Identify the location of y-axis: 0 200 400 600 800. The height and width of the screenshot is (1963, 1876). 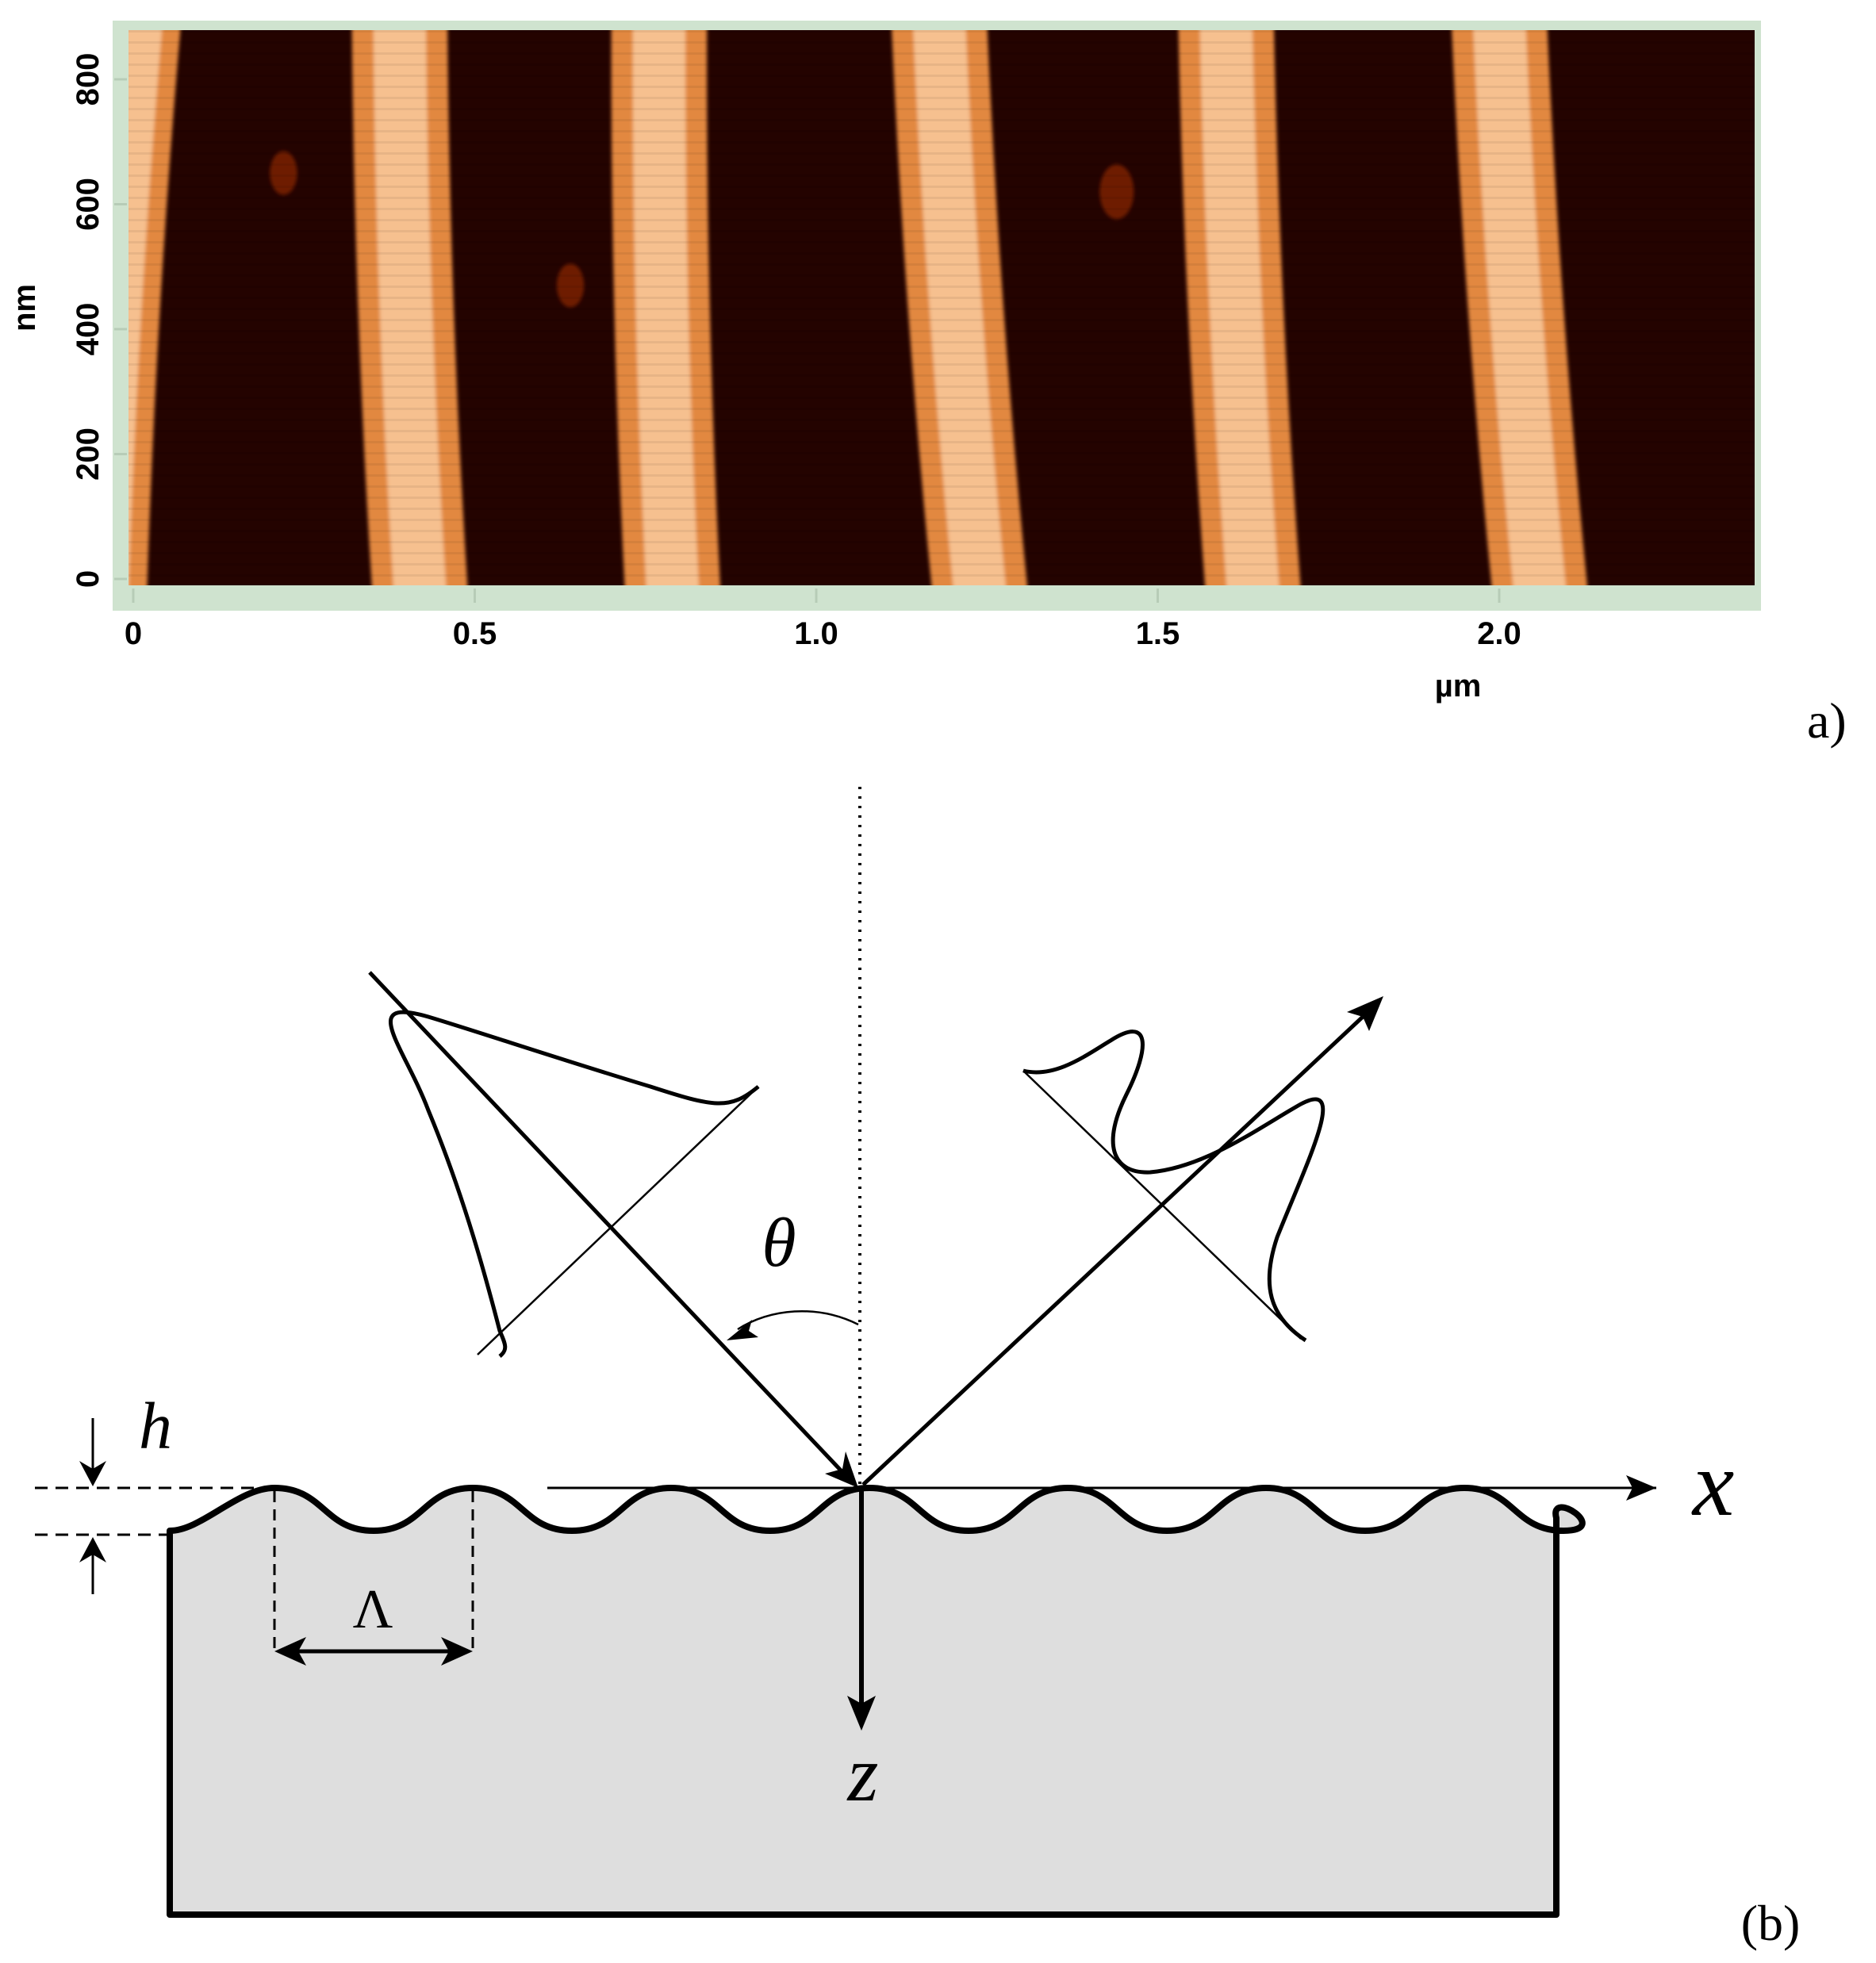
(99, 320).